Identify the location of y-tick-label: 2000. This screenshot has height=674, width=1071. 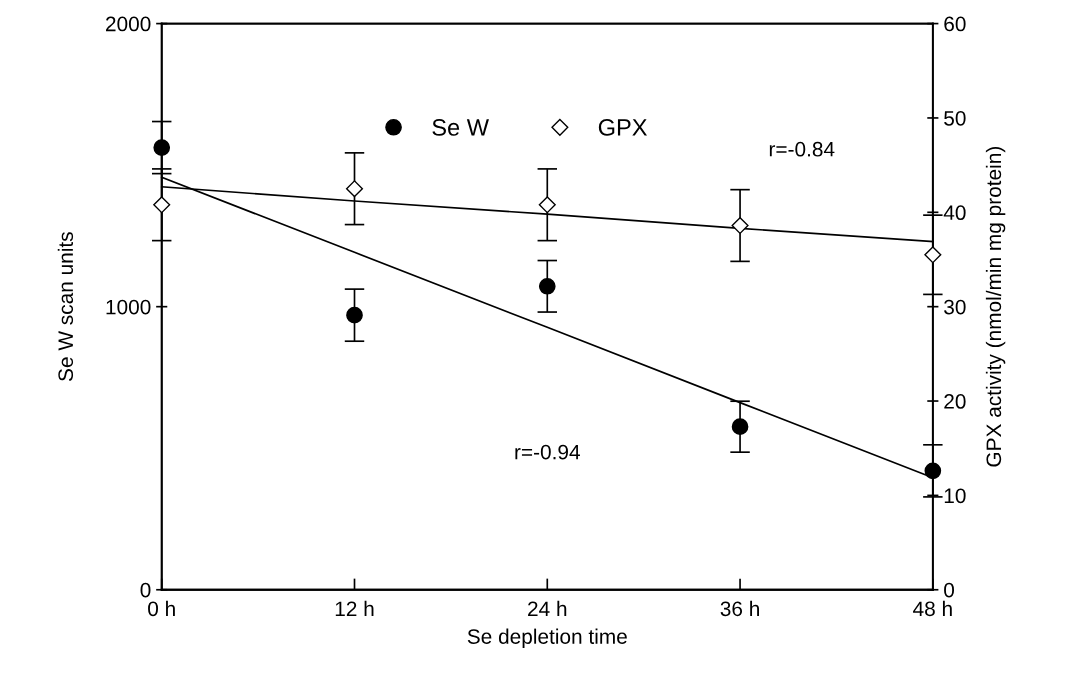
(128, 24).